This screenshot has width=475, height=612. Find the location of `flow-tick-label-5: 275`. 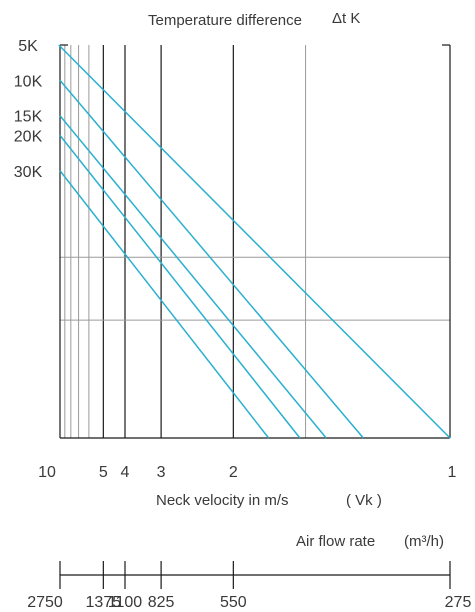

flow-tick-label-5: 275 is located at coordinates (458, 602).